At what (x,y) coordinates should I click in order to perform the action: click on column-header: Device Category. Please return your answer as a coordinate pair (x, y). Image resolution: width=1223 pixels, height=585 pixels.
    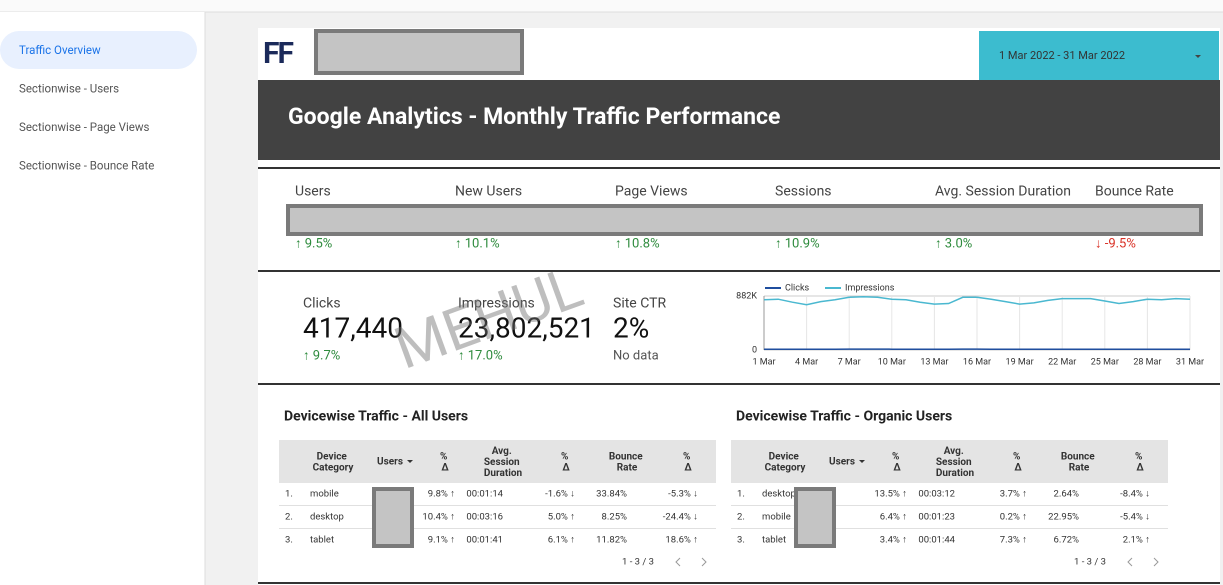
    Looking at the image, I should click on (786, 462).